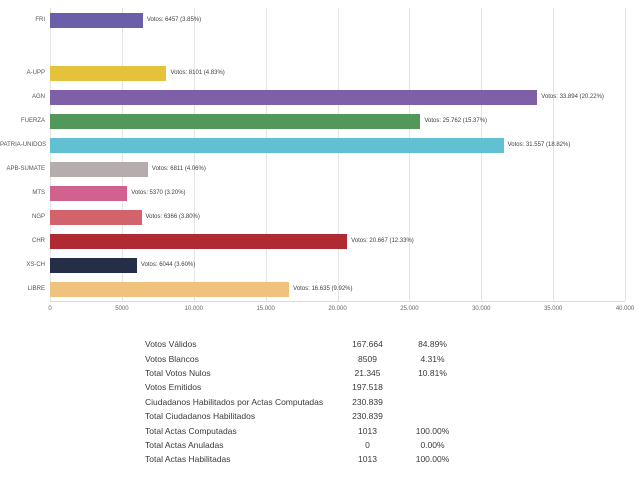 This screenshot has height=489, width=640. I want to click on bar-value-label: Votos: 6044 (3.60%), so click(168, 265).